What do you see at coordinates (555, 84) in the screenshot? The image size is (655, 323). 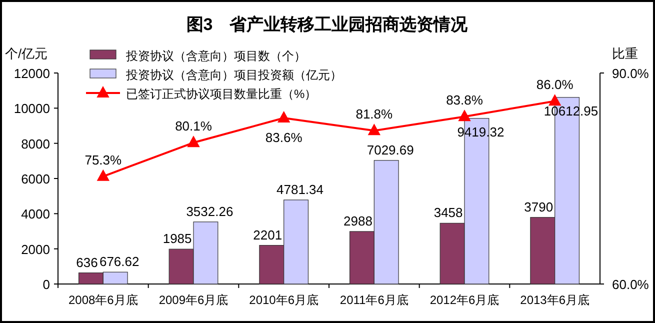 I see `data-label: 86.0%` at bounding box center [555, 84].